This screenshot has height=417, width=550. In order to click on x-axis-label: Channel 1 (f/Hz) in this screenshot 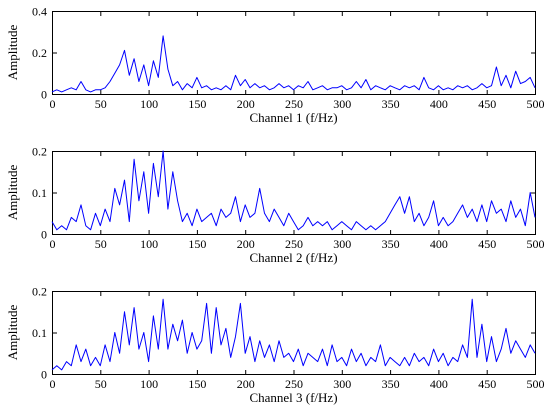, I will do `click(293, 117)`.